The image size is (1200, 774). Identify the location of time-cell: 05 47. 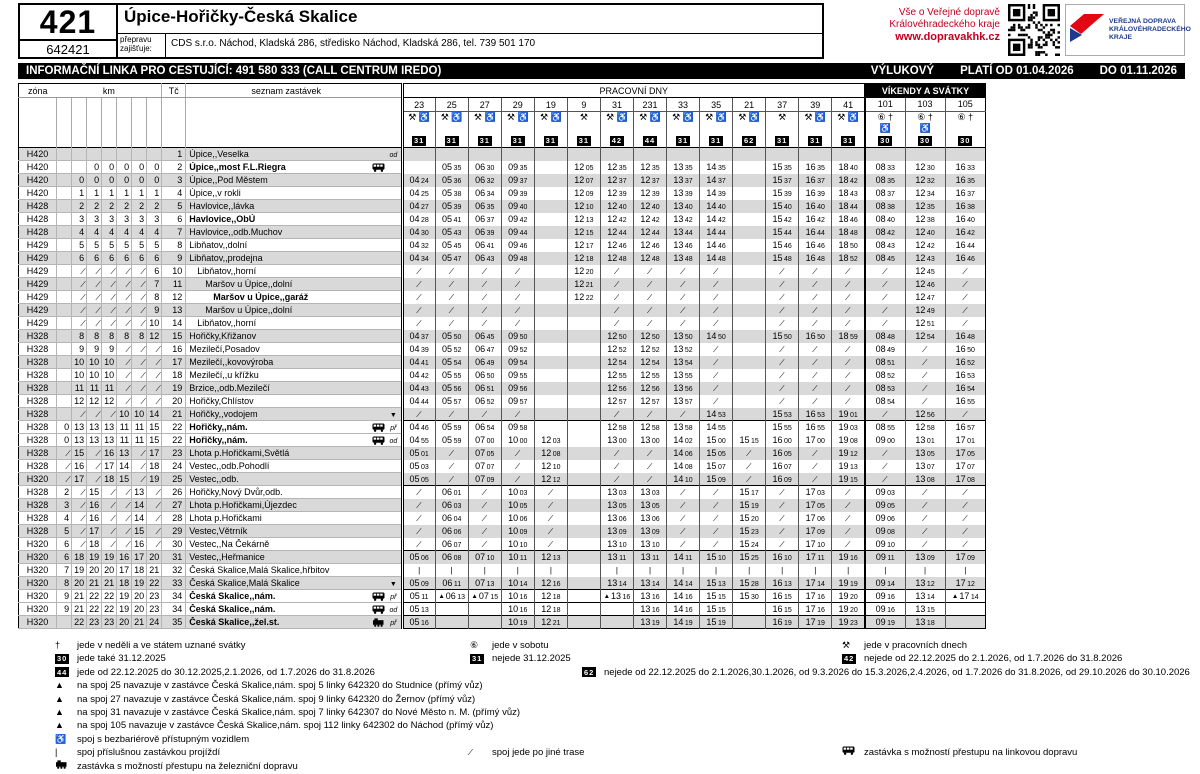
(451, 258).